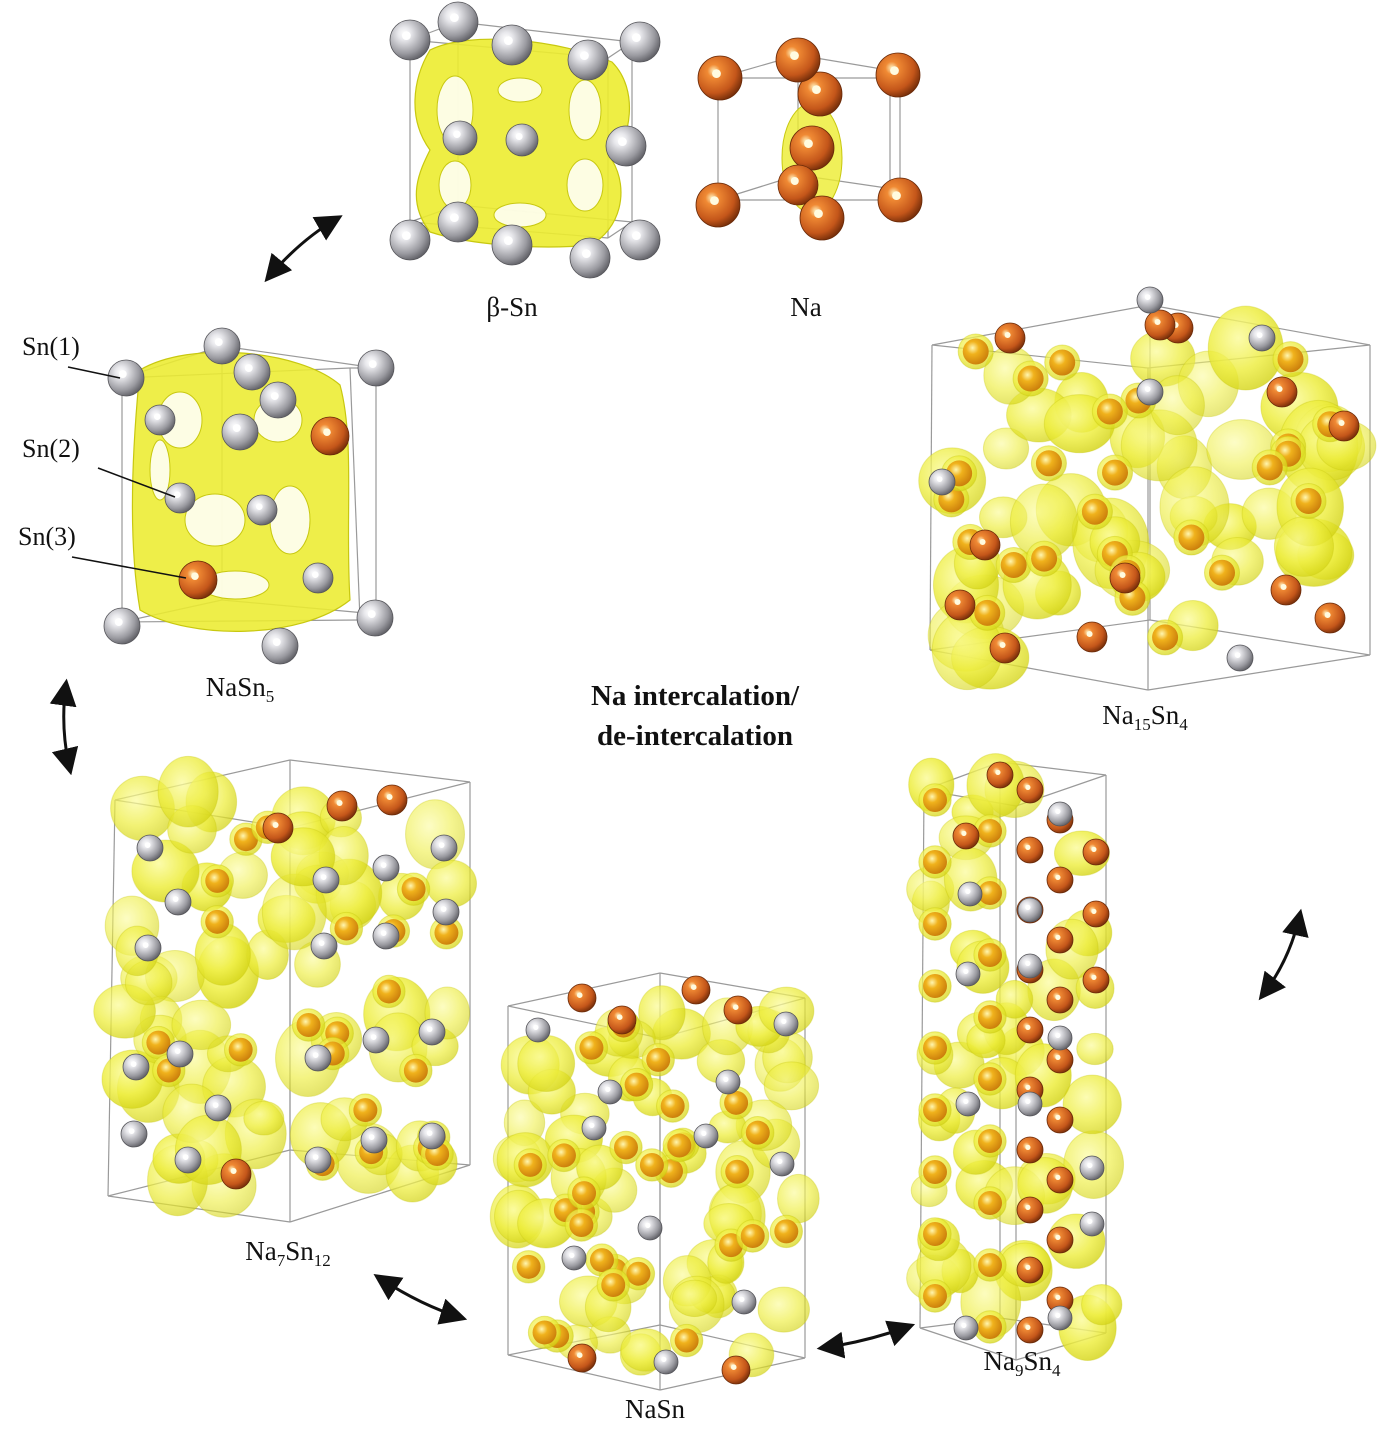  Describe the element at coordinates (1145, 716) in the screenshot. I see `label-na15sn4: Na15Sn4` at that location.